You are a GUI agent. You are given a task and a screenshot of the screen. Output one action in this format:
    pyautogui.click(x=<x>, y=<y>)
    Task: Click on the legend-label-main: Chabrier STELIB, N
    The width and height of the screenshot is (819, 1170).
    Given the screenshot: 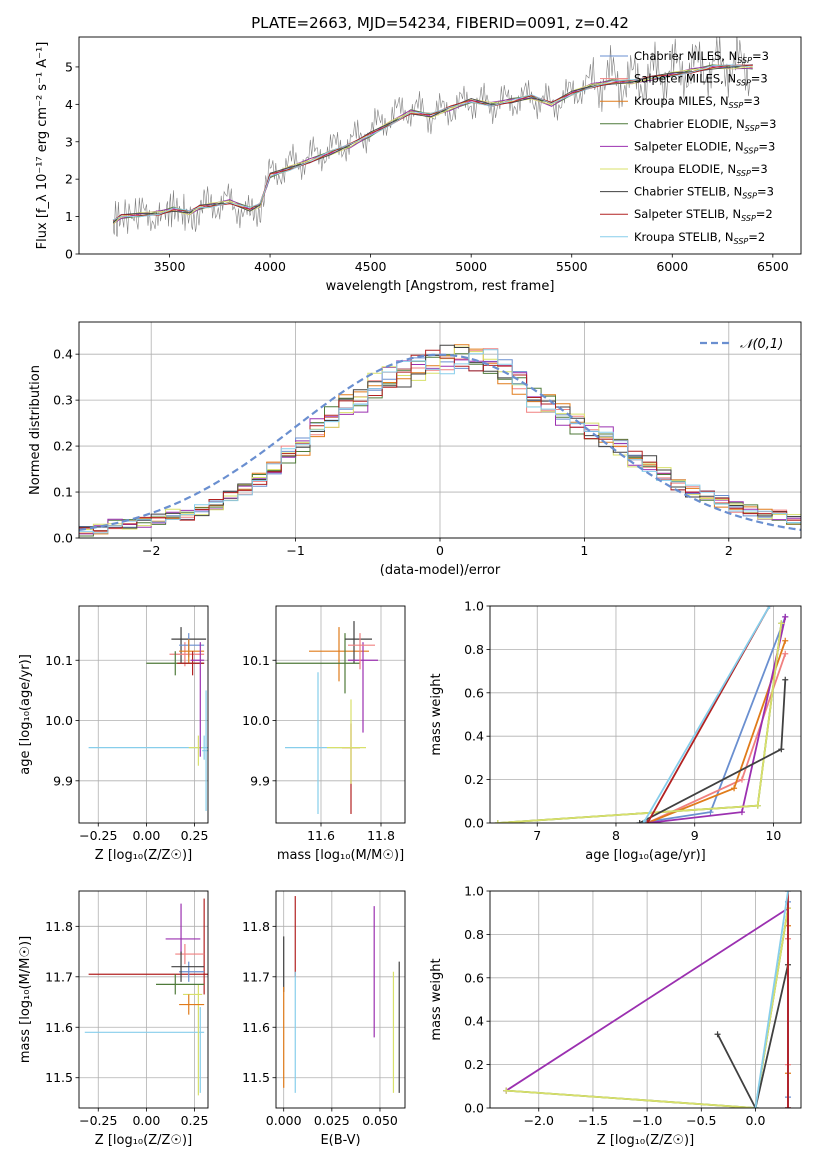 What is the action you would take?
    pyautogui.click(x=688, y=192)
    